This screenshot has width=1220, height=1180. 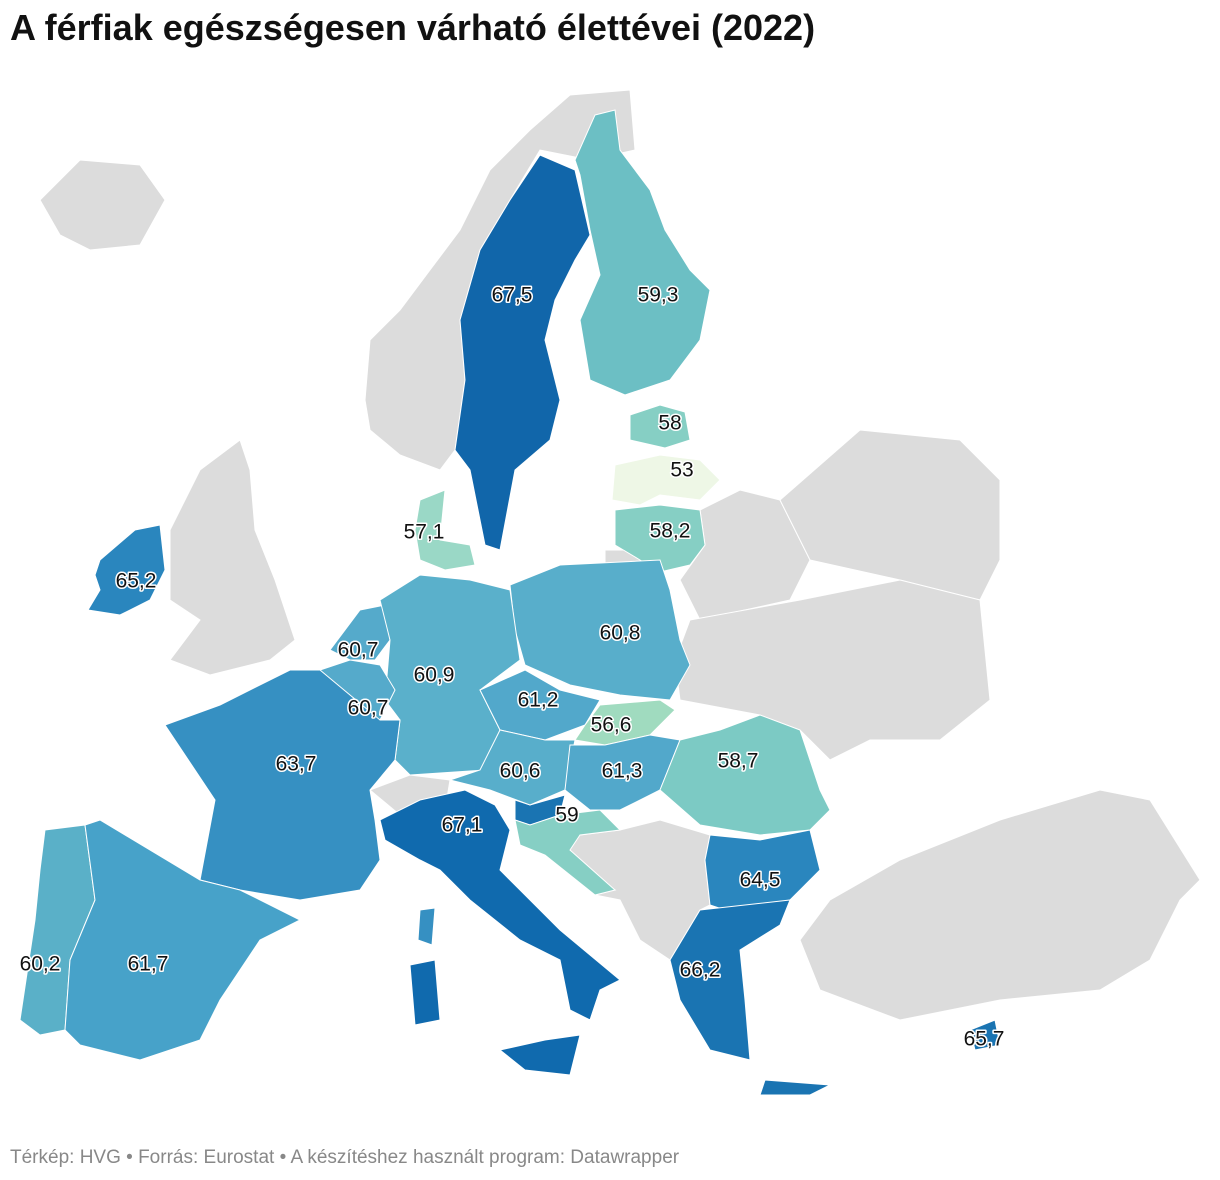 What do you see at coordinates (700, 970) in the screenshot?
I see `value-label: 66,2` at bounding box center [700, 970].